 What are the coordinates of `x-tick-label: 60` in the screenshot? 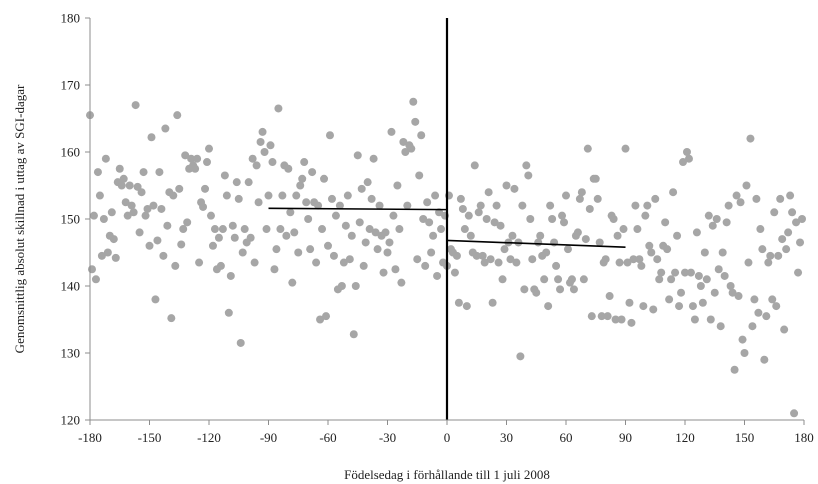 It's located at (566, 437).